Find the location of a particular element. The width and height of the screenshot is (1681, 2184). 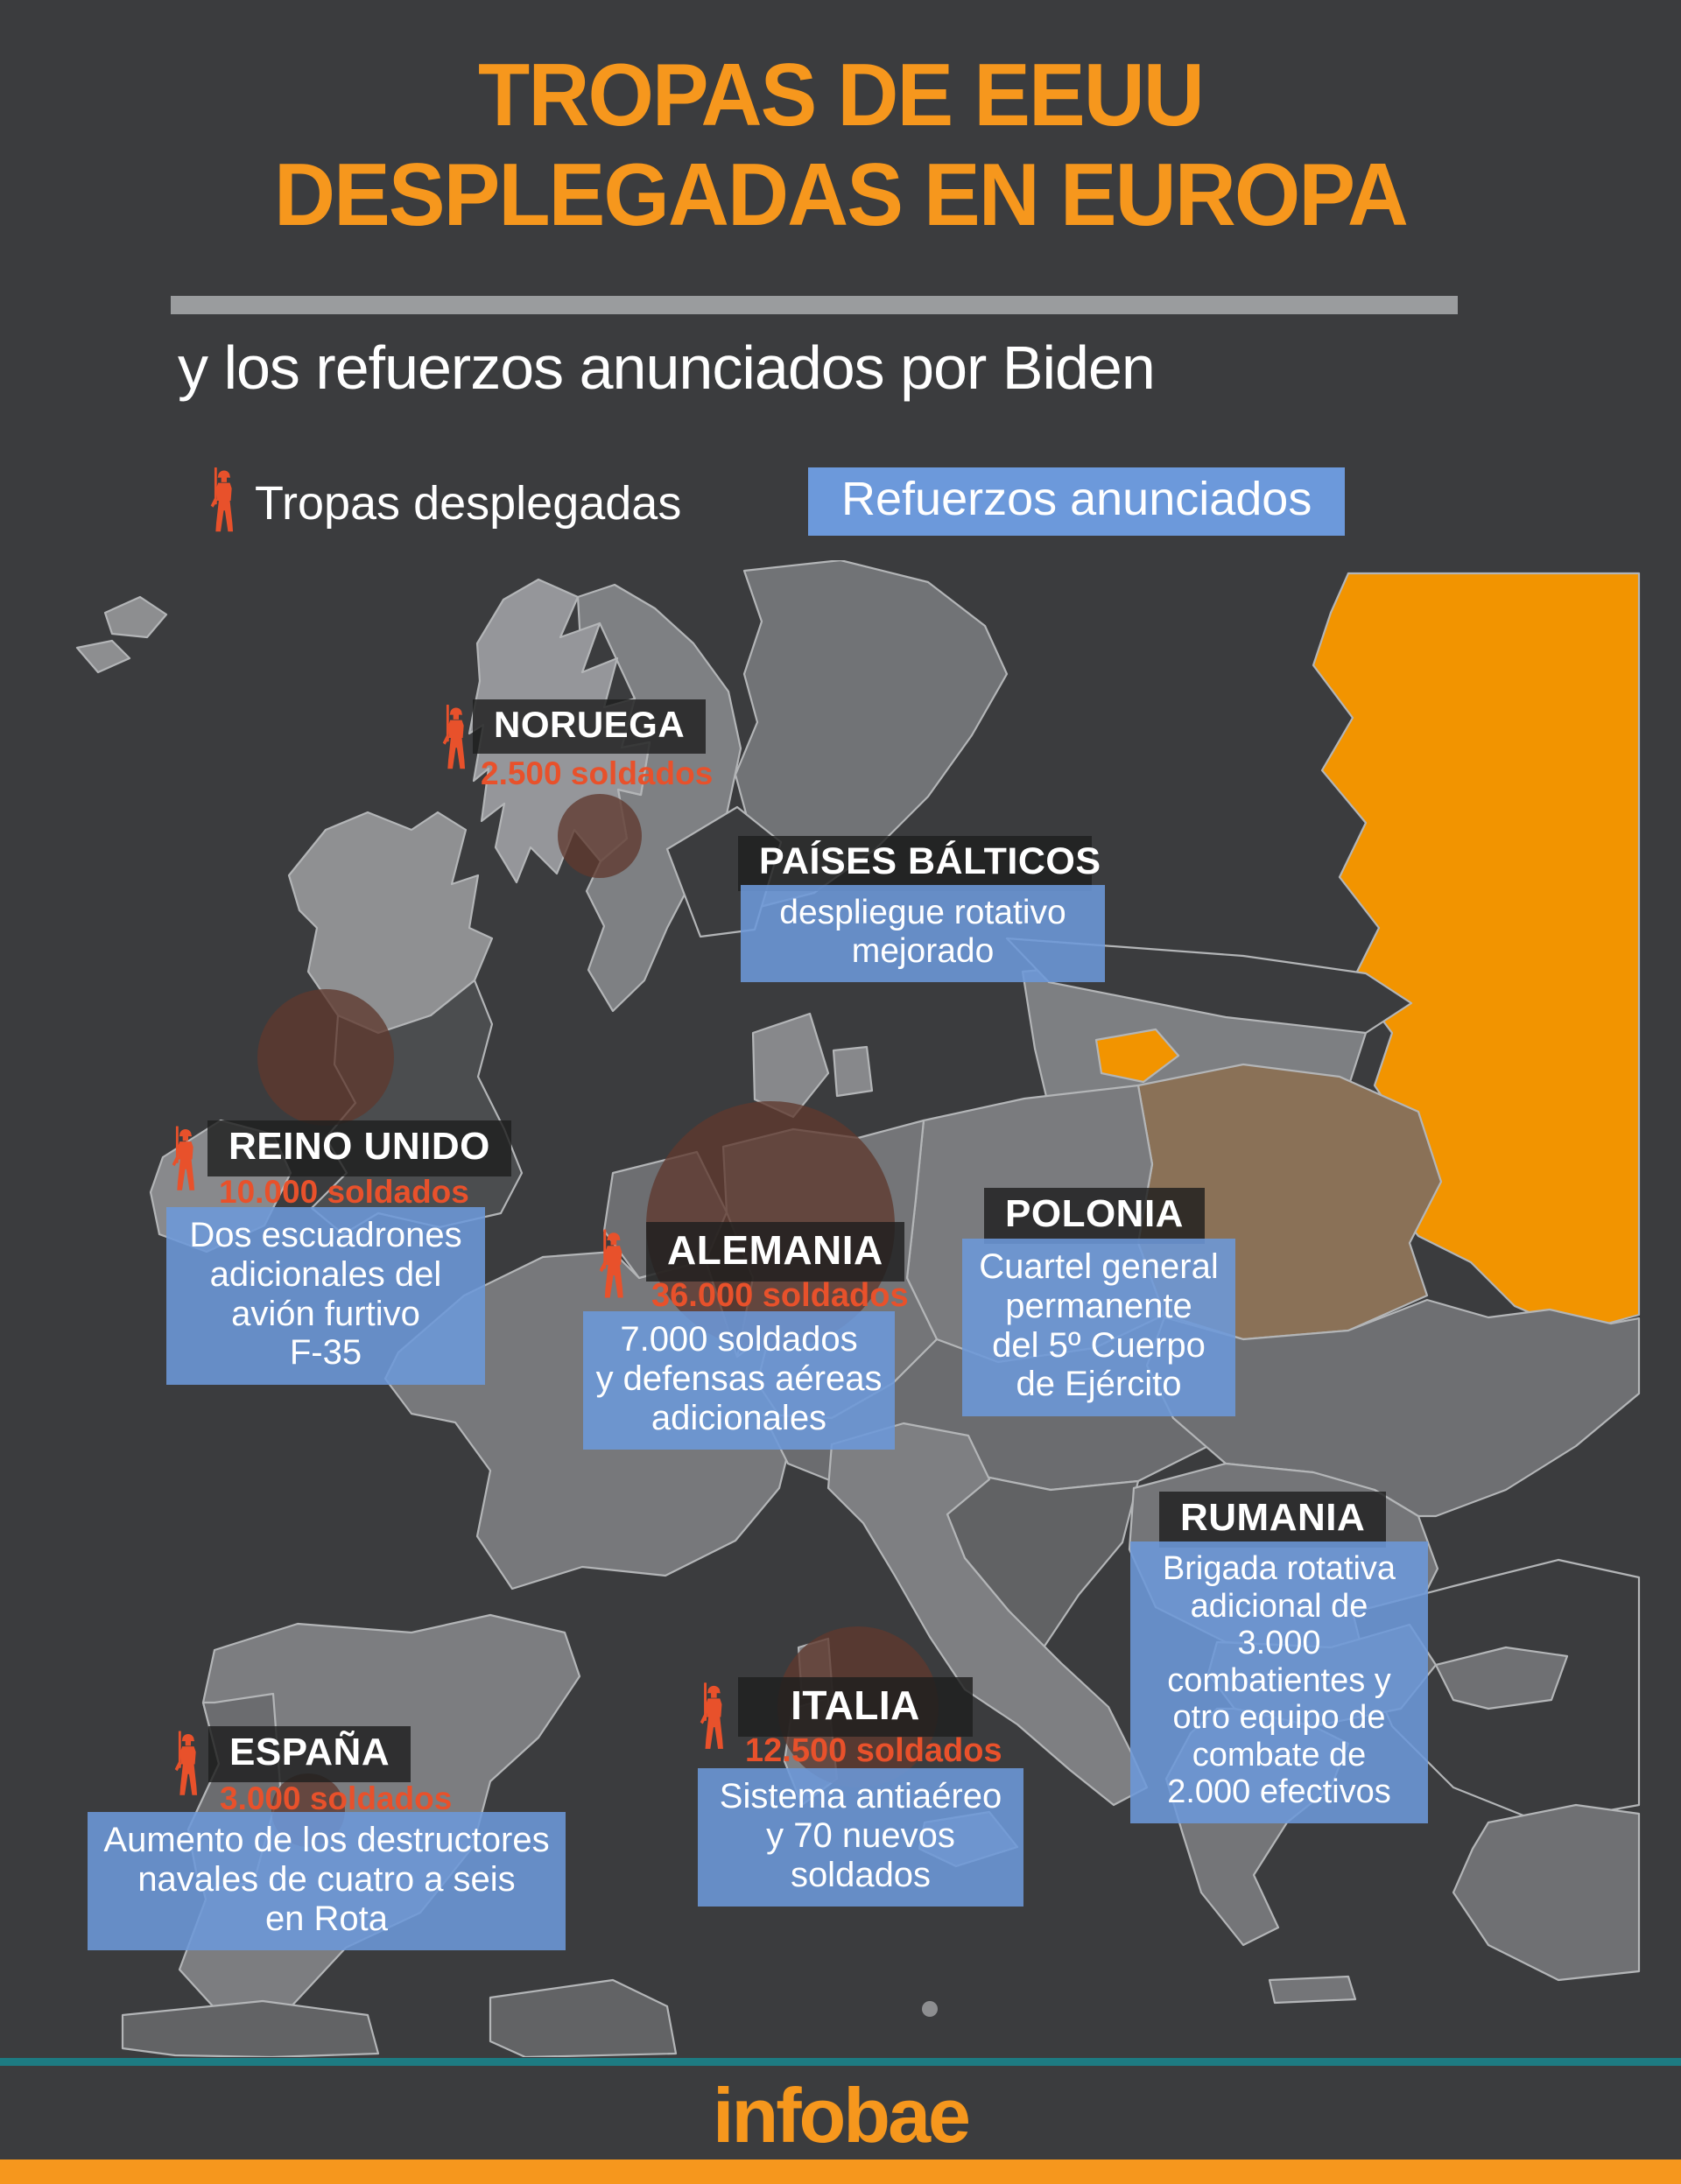

legend-deployed-label: Tropas desplegadas is located at coordinates (468, 503).